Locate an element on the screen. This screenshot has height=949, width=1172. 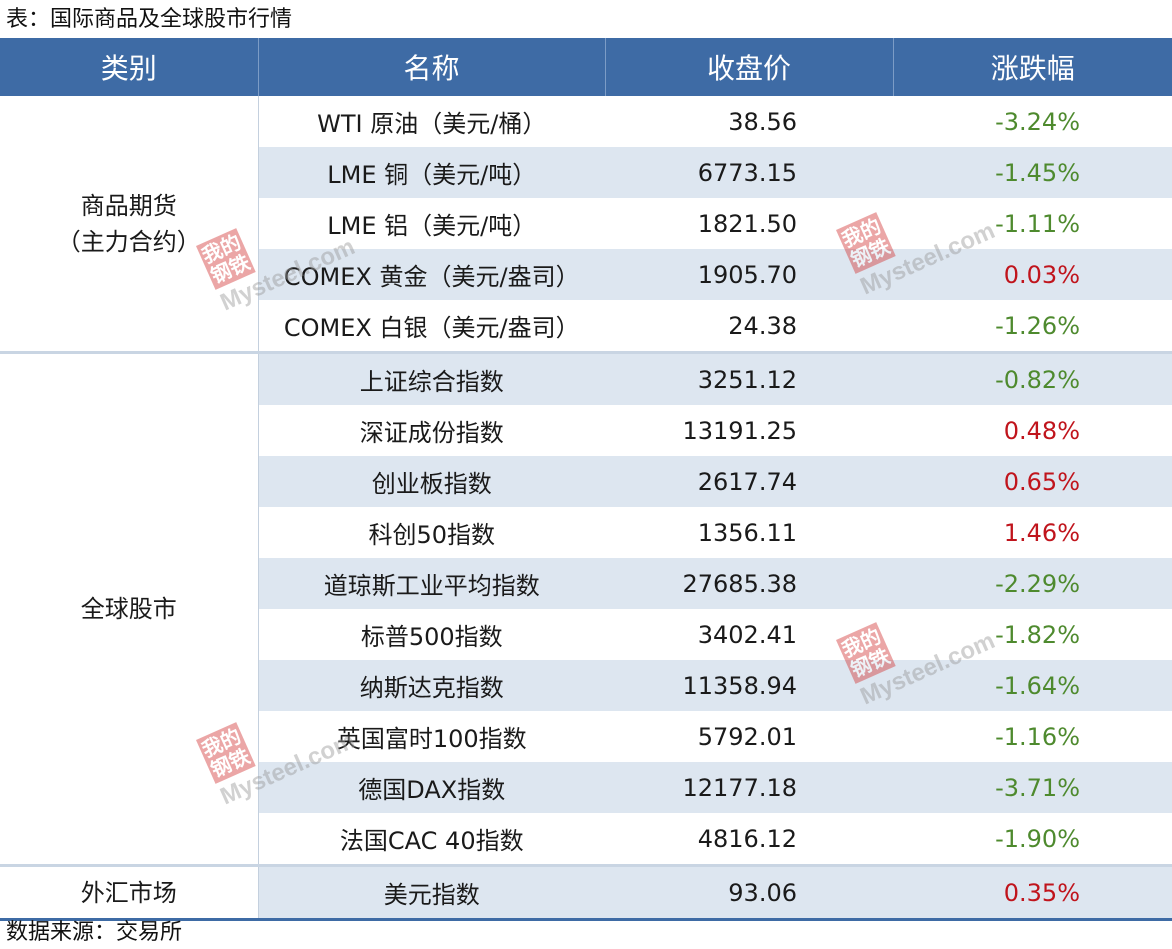
instrument-name: 法国CAC 40指数 is located at coordinates (431, 841).